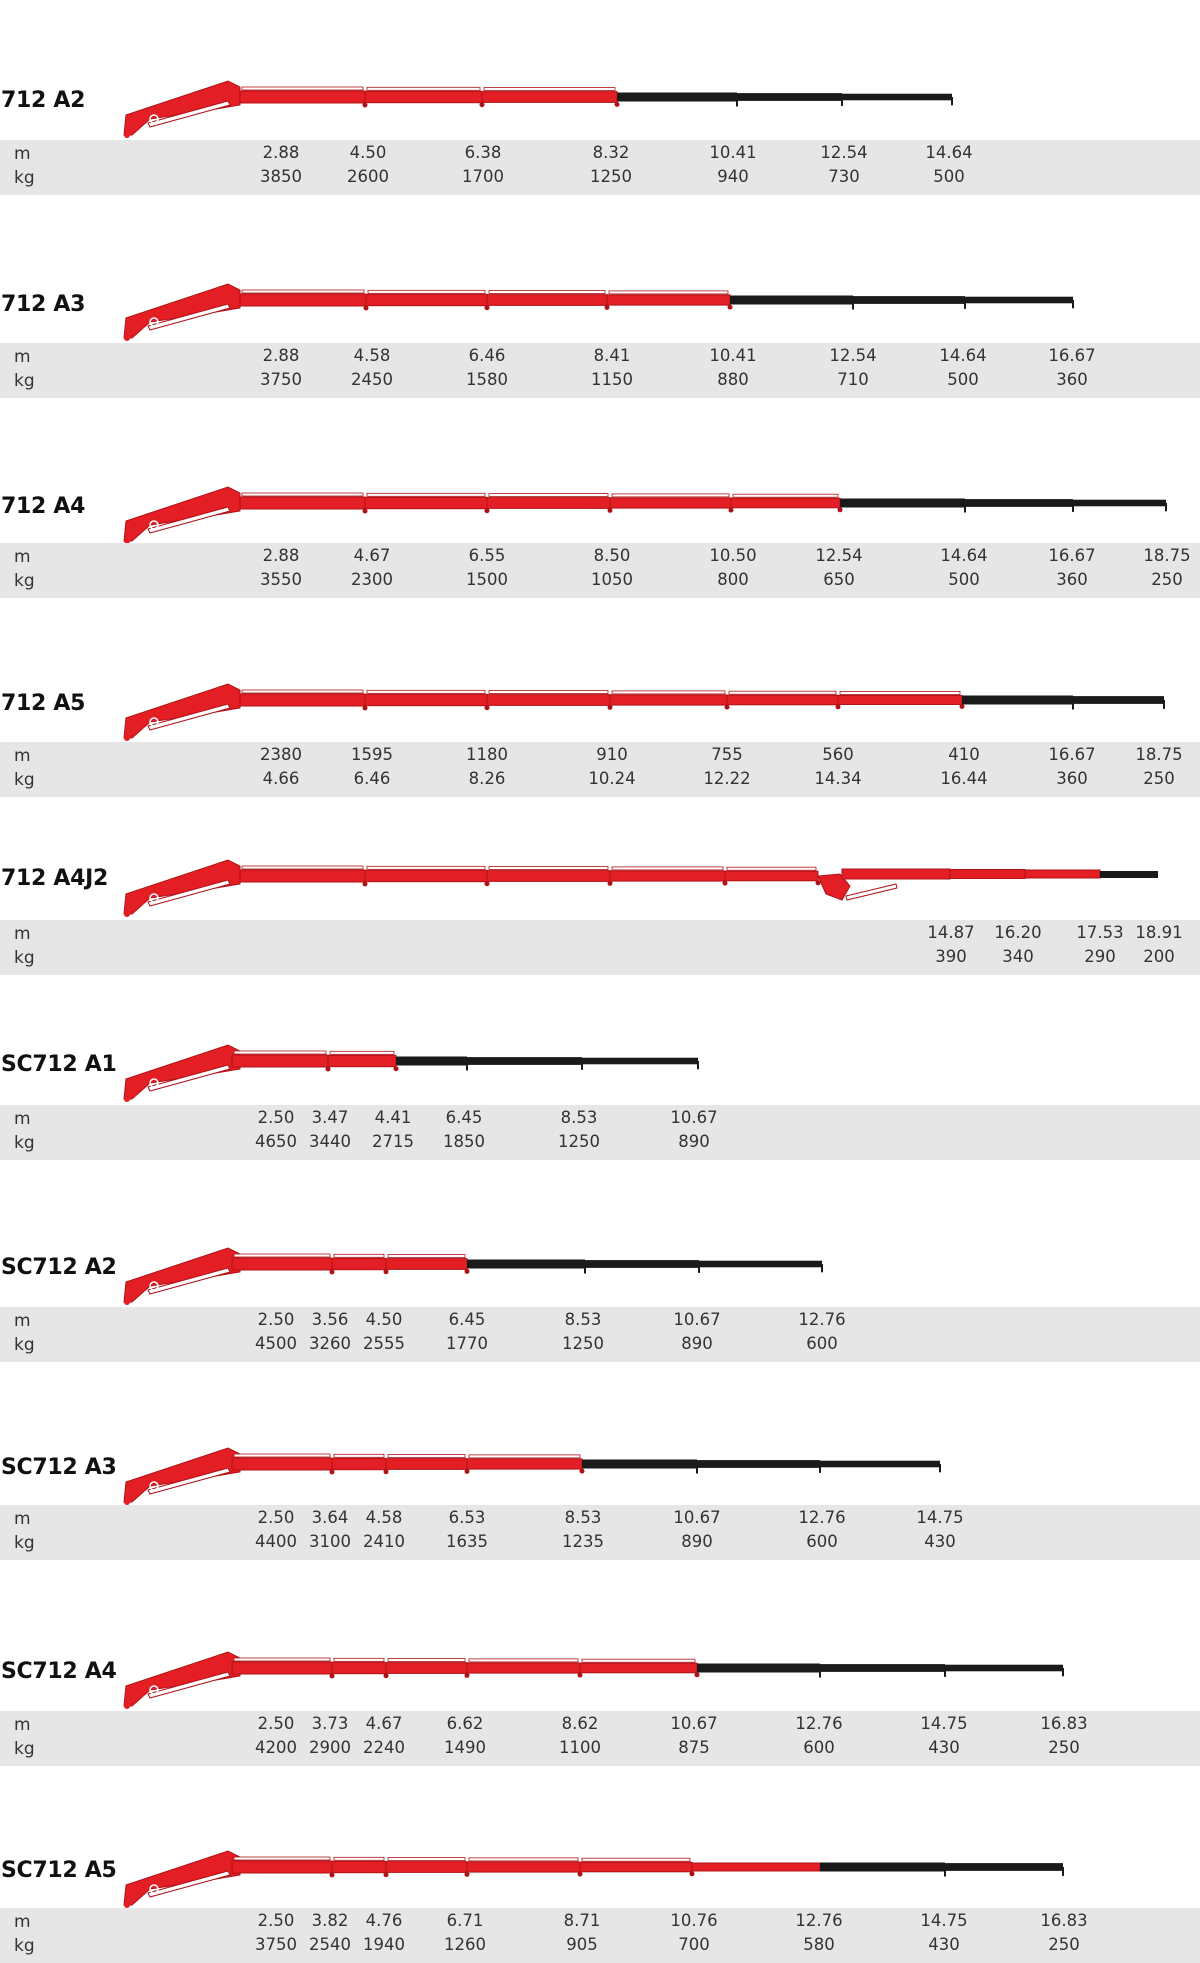 The width and height of the screenshot is (1200, 1963). I want to click on reach-value: 910, so click(612, 754).